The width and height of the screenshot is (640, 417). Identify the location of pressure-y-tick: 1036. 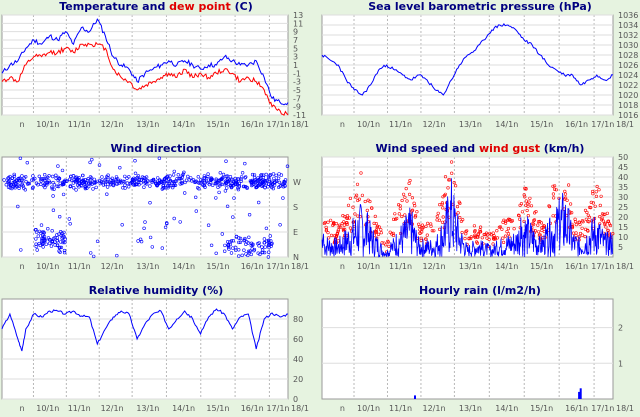
(628, 15).